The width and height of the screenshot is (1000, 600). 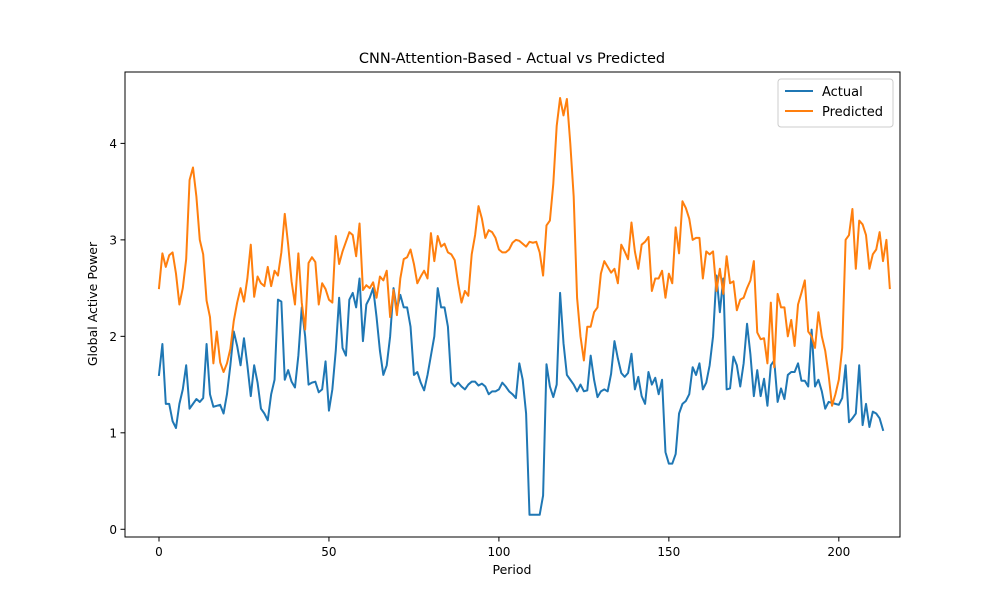 What do you see at coordinates (852, 112) in the screenshot?
I see `legend-label-predicted: Predicted` at bounding box center [852, 112].